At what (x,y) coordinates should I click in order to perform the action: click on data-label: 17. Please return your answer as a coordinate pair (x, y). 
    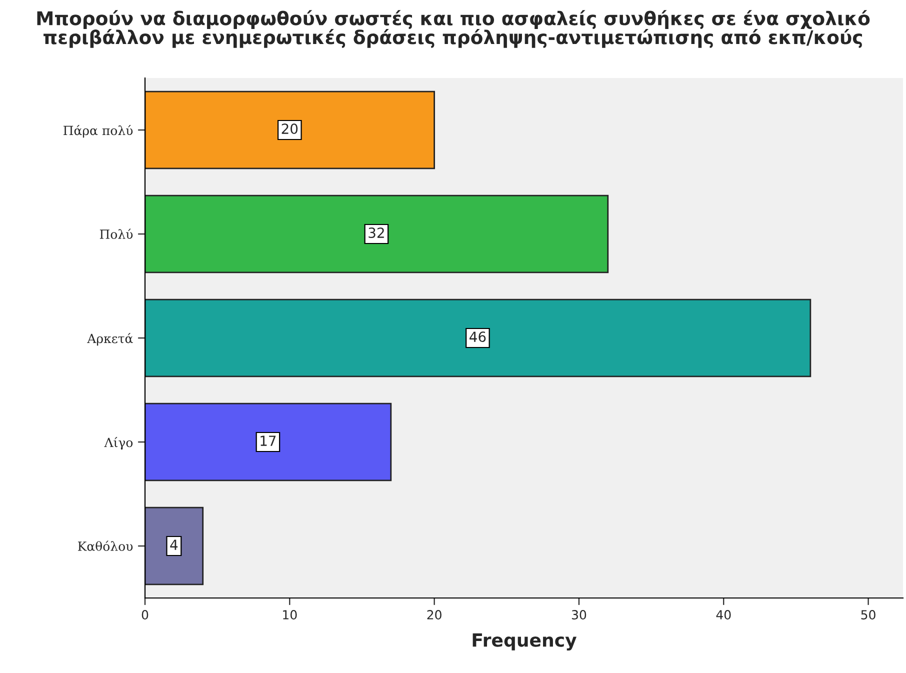
    Looking at the image, I should click on (268, 441).